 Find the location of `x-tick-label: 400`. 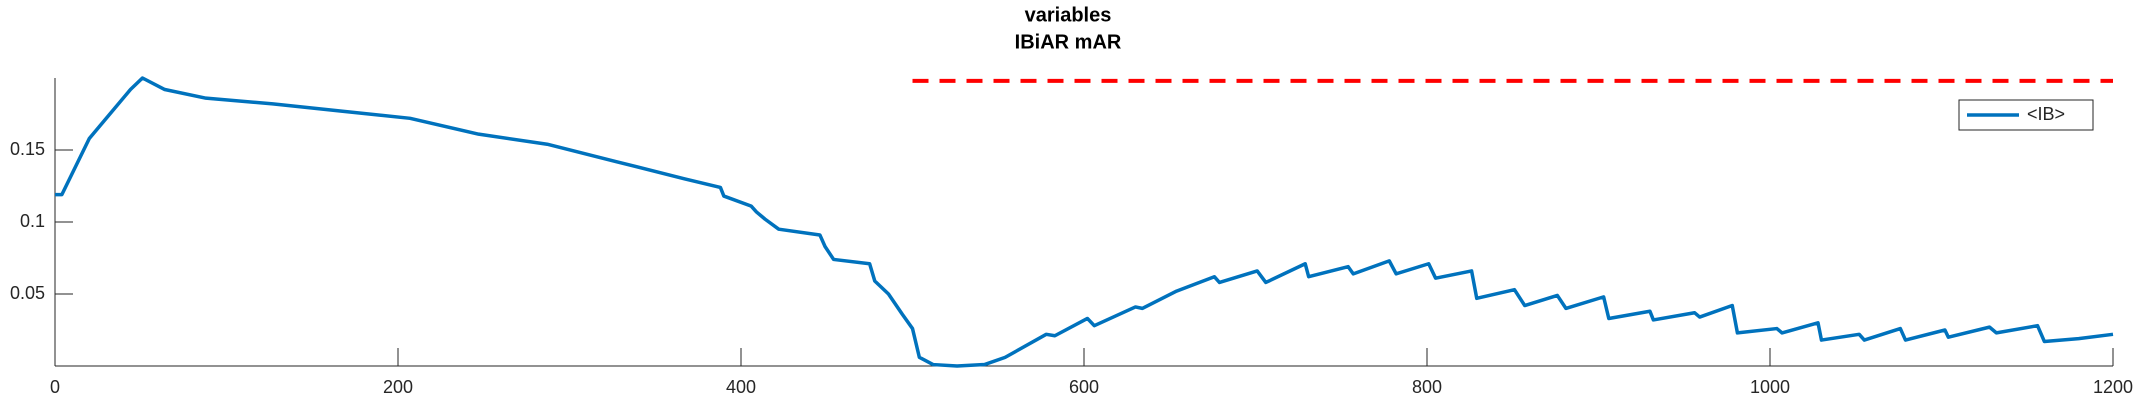

x-tick-label: 400 is located at coordinates (741, 387).